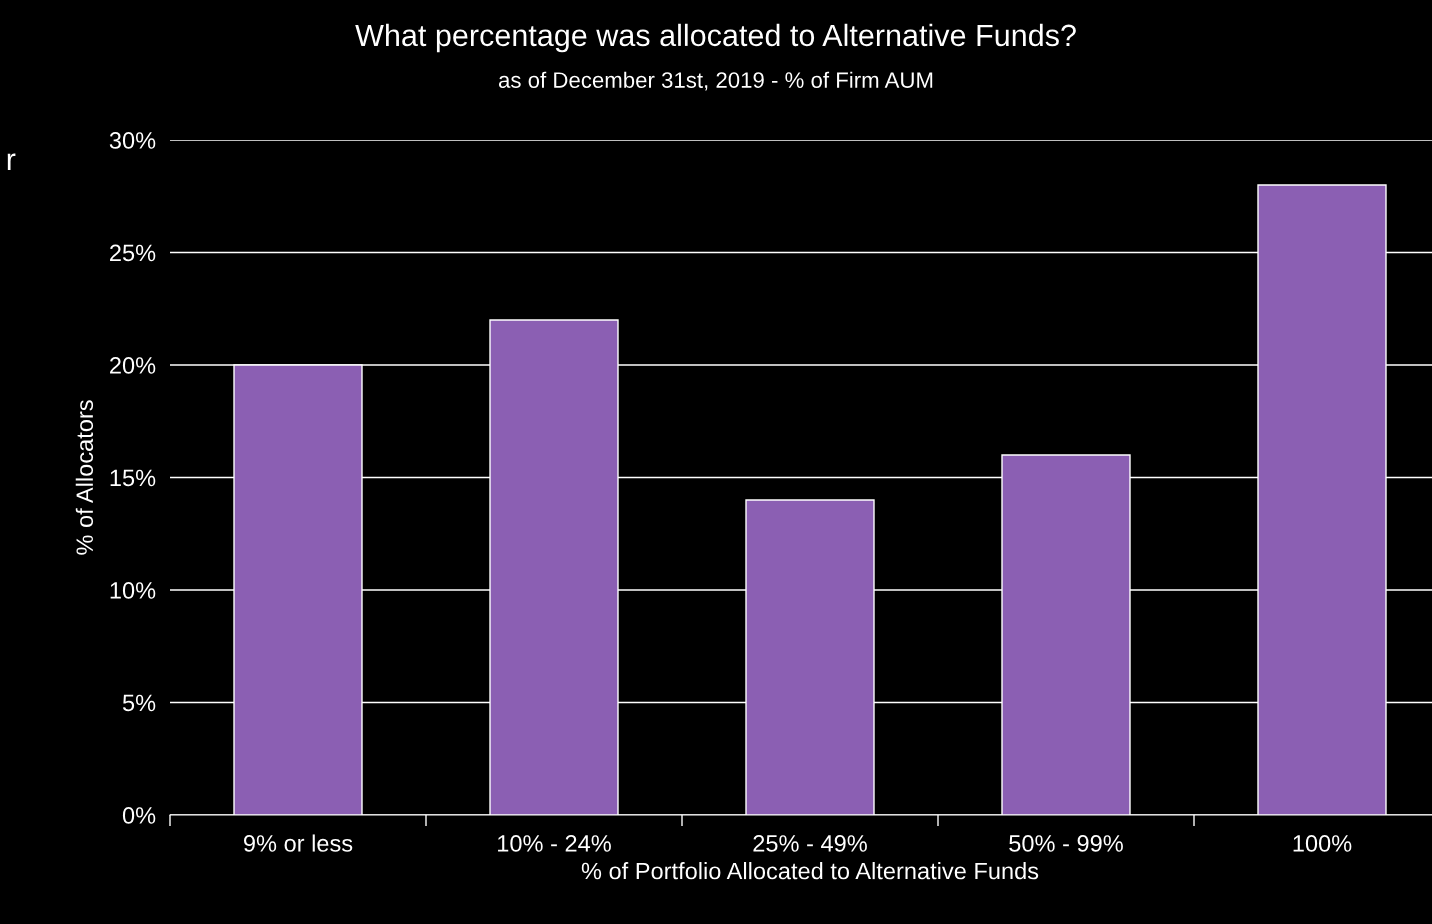 This screenshot has height=924, width=1432. I want to click on x-tick-label: 25% - 49%, so click(810, 843).